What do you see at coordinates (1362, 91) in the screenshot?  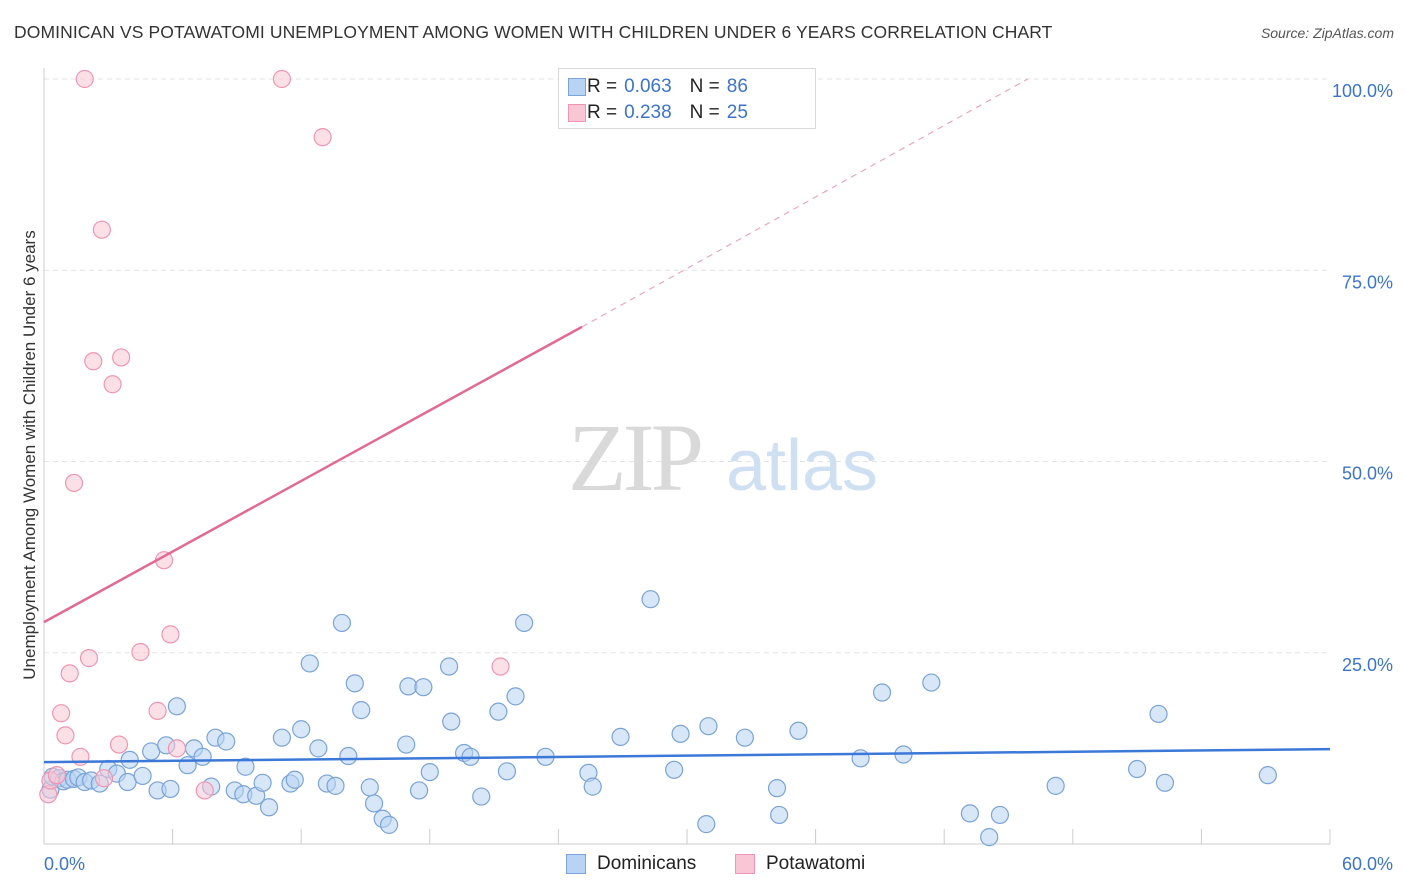 I see `y-tick-label: 100.0%` at bounding box center [1362, 91].